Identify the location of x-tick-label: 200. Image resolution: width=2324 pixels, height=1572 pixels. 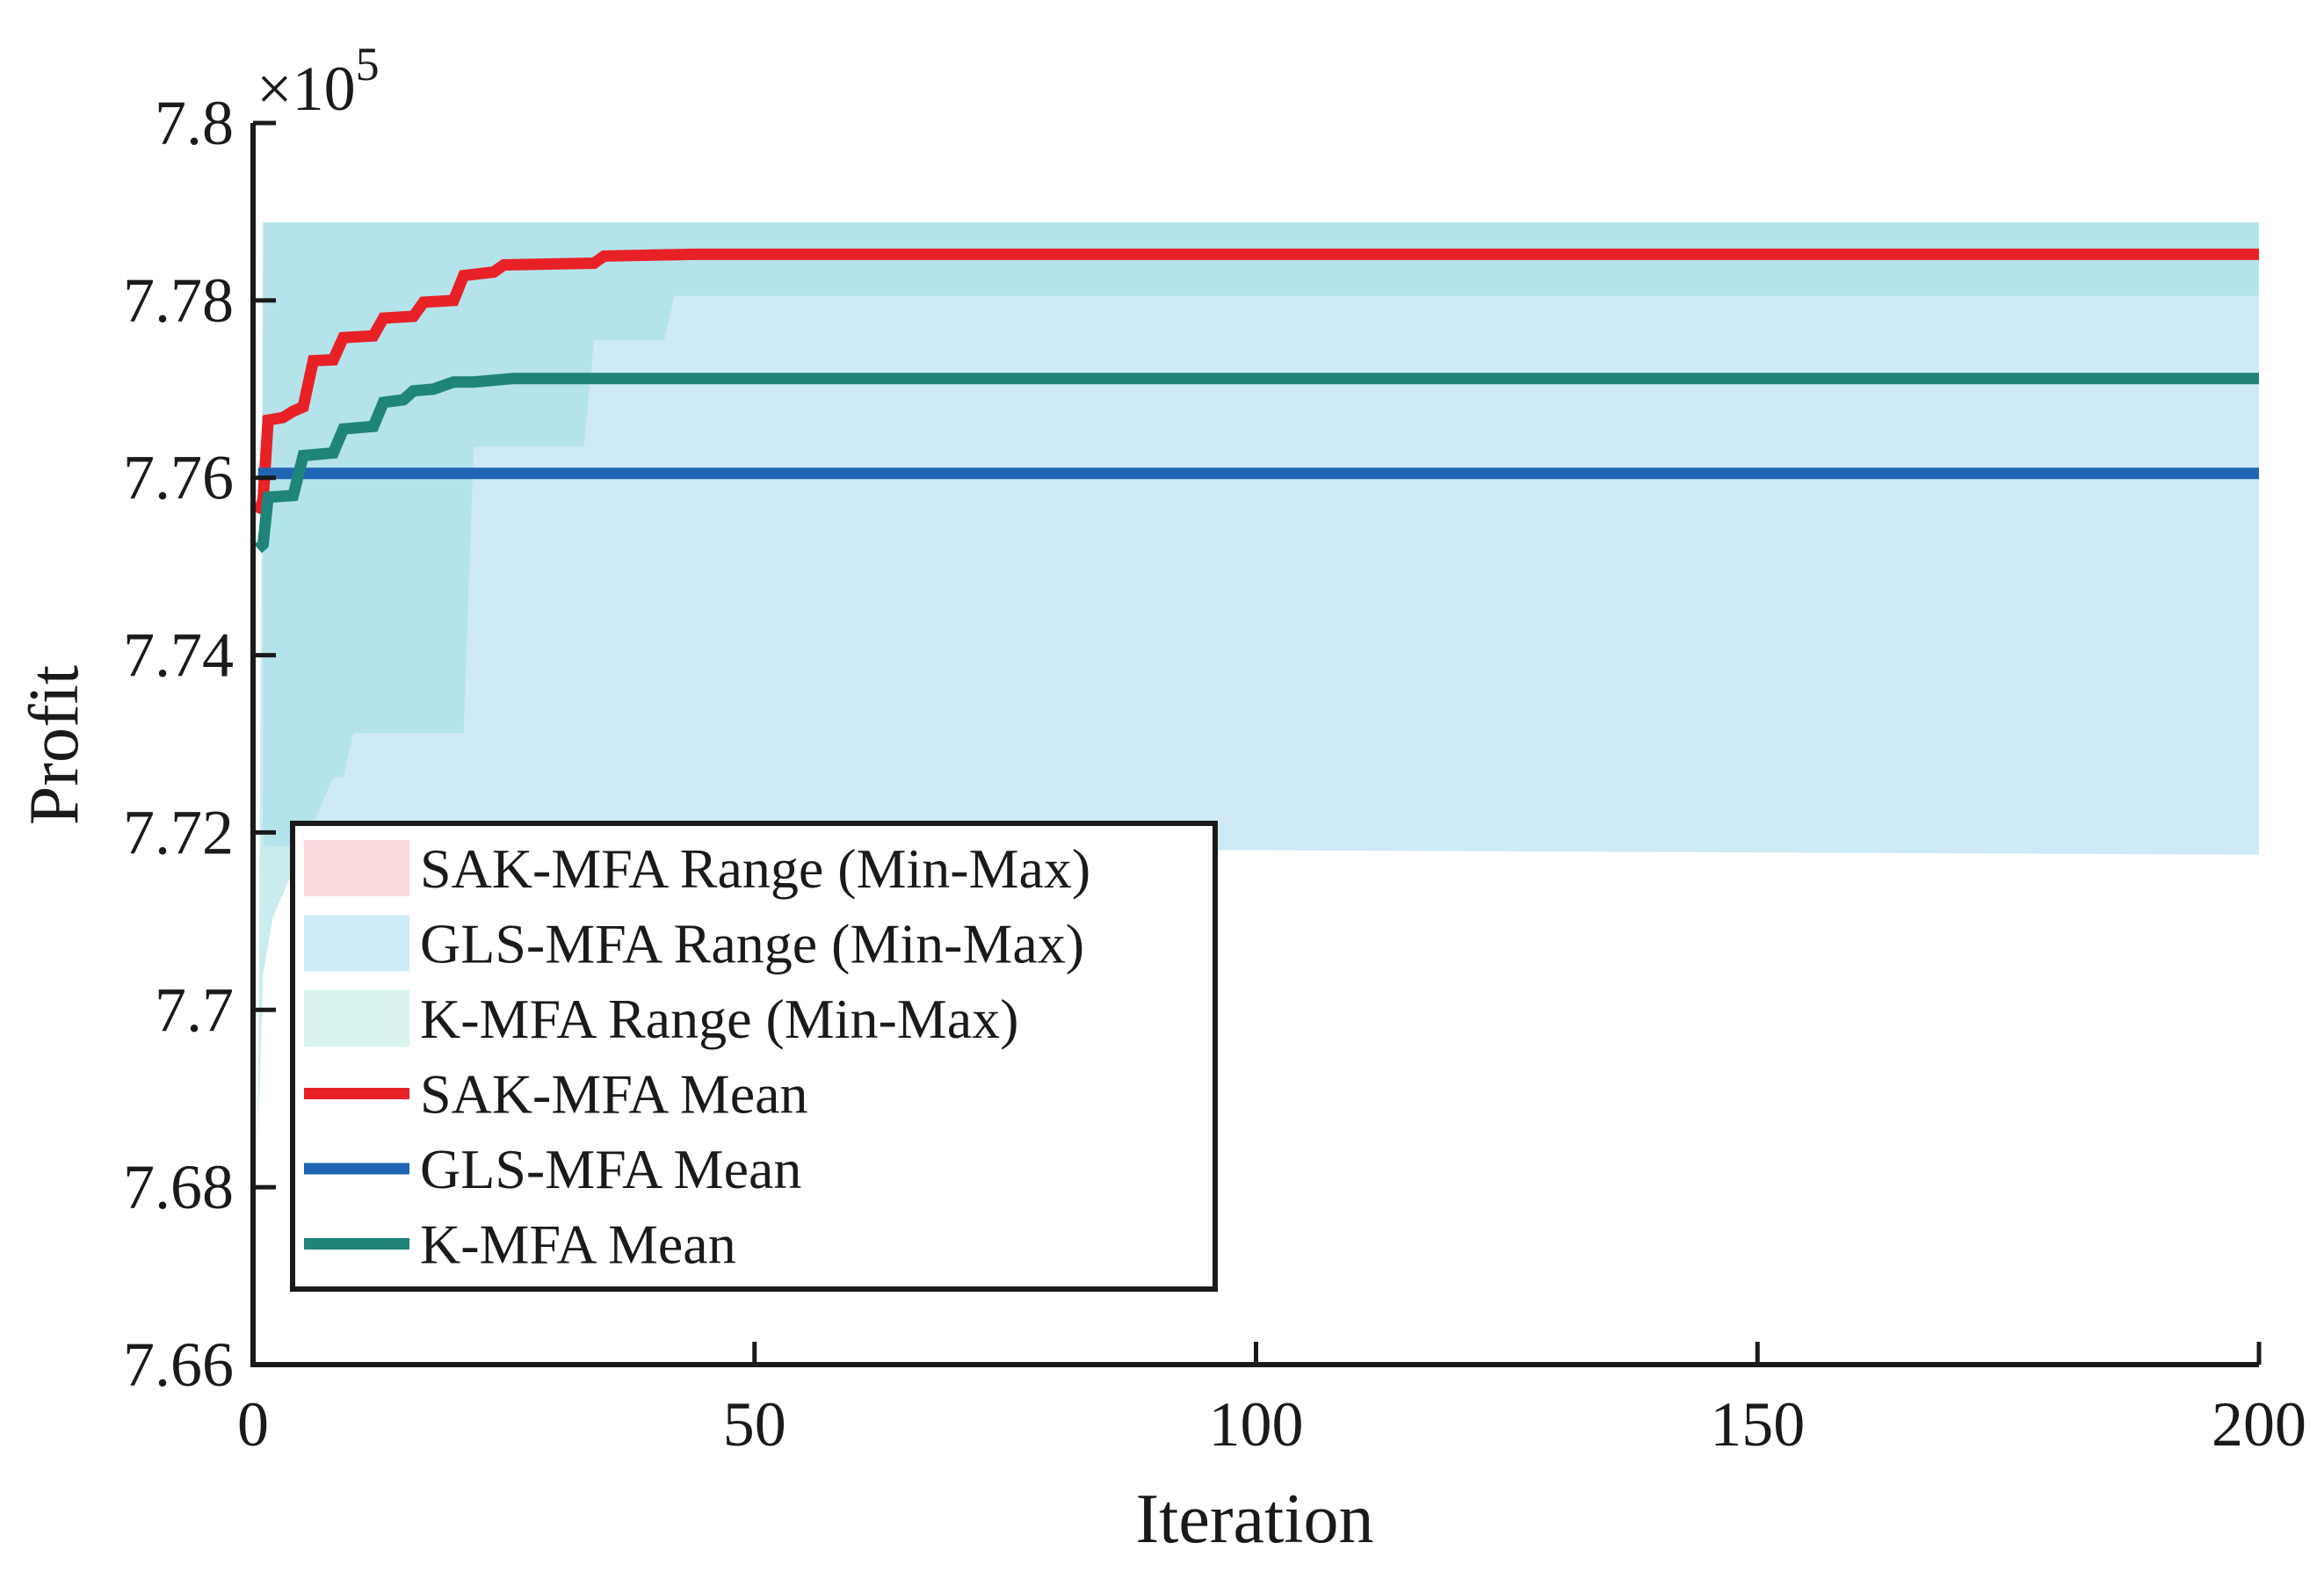
(2259, 1424).